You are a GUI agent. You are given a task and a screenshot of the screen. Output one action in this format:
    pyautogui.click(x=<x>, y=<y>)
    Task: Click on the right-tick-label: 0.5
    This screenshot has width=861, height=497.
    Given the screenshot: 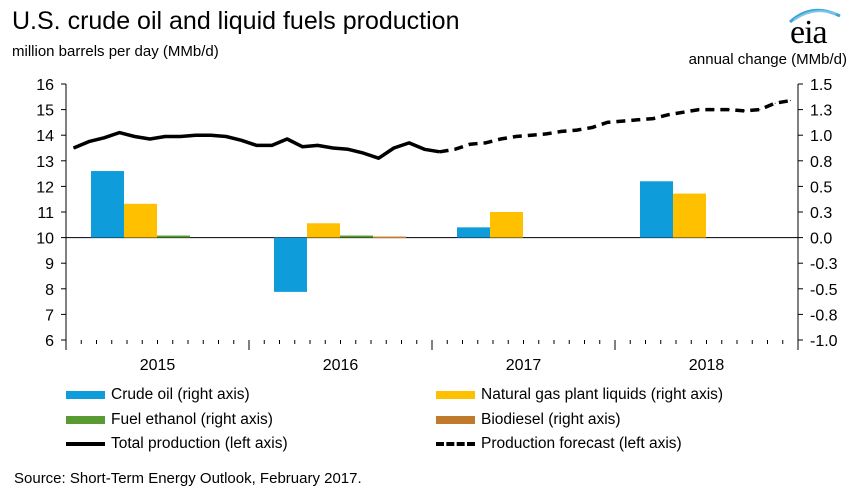 What is the action you would take?
    pyautogui.click(x=821, y=187)
    